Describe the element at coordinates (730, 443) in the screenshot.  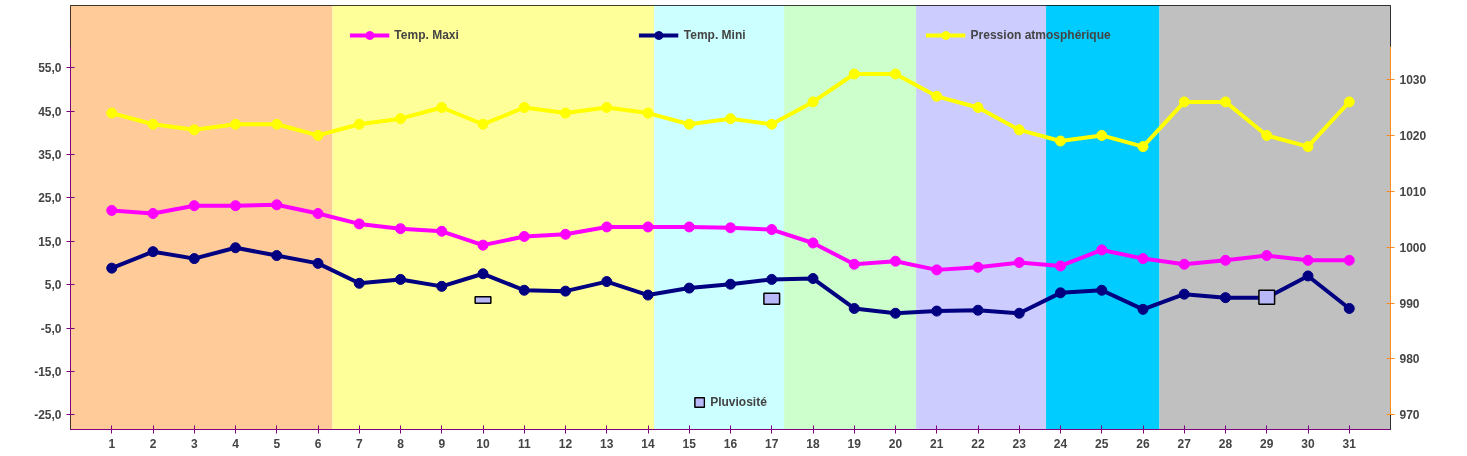
I see `x-tick-label: 16` at that location.